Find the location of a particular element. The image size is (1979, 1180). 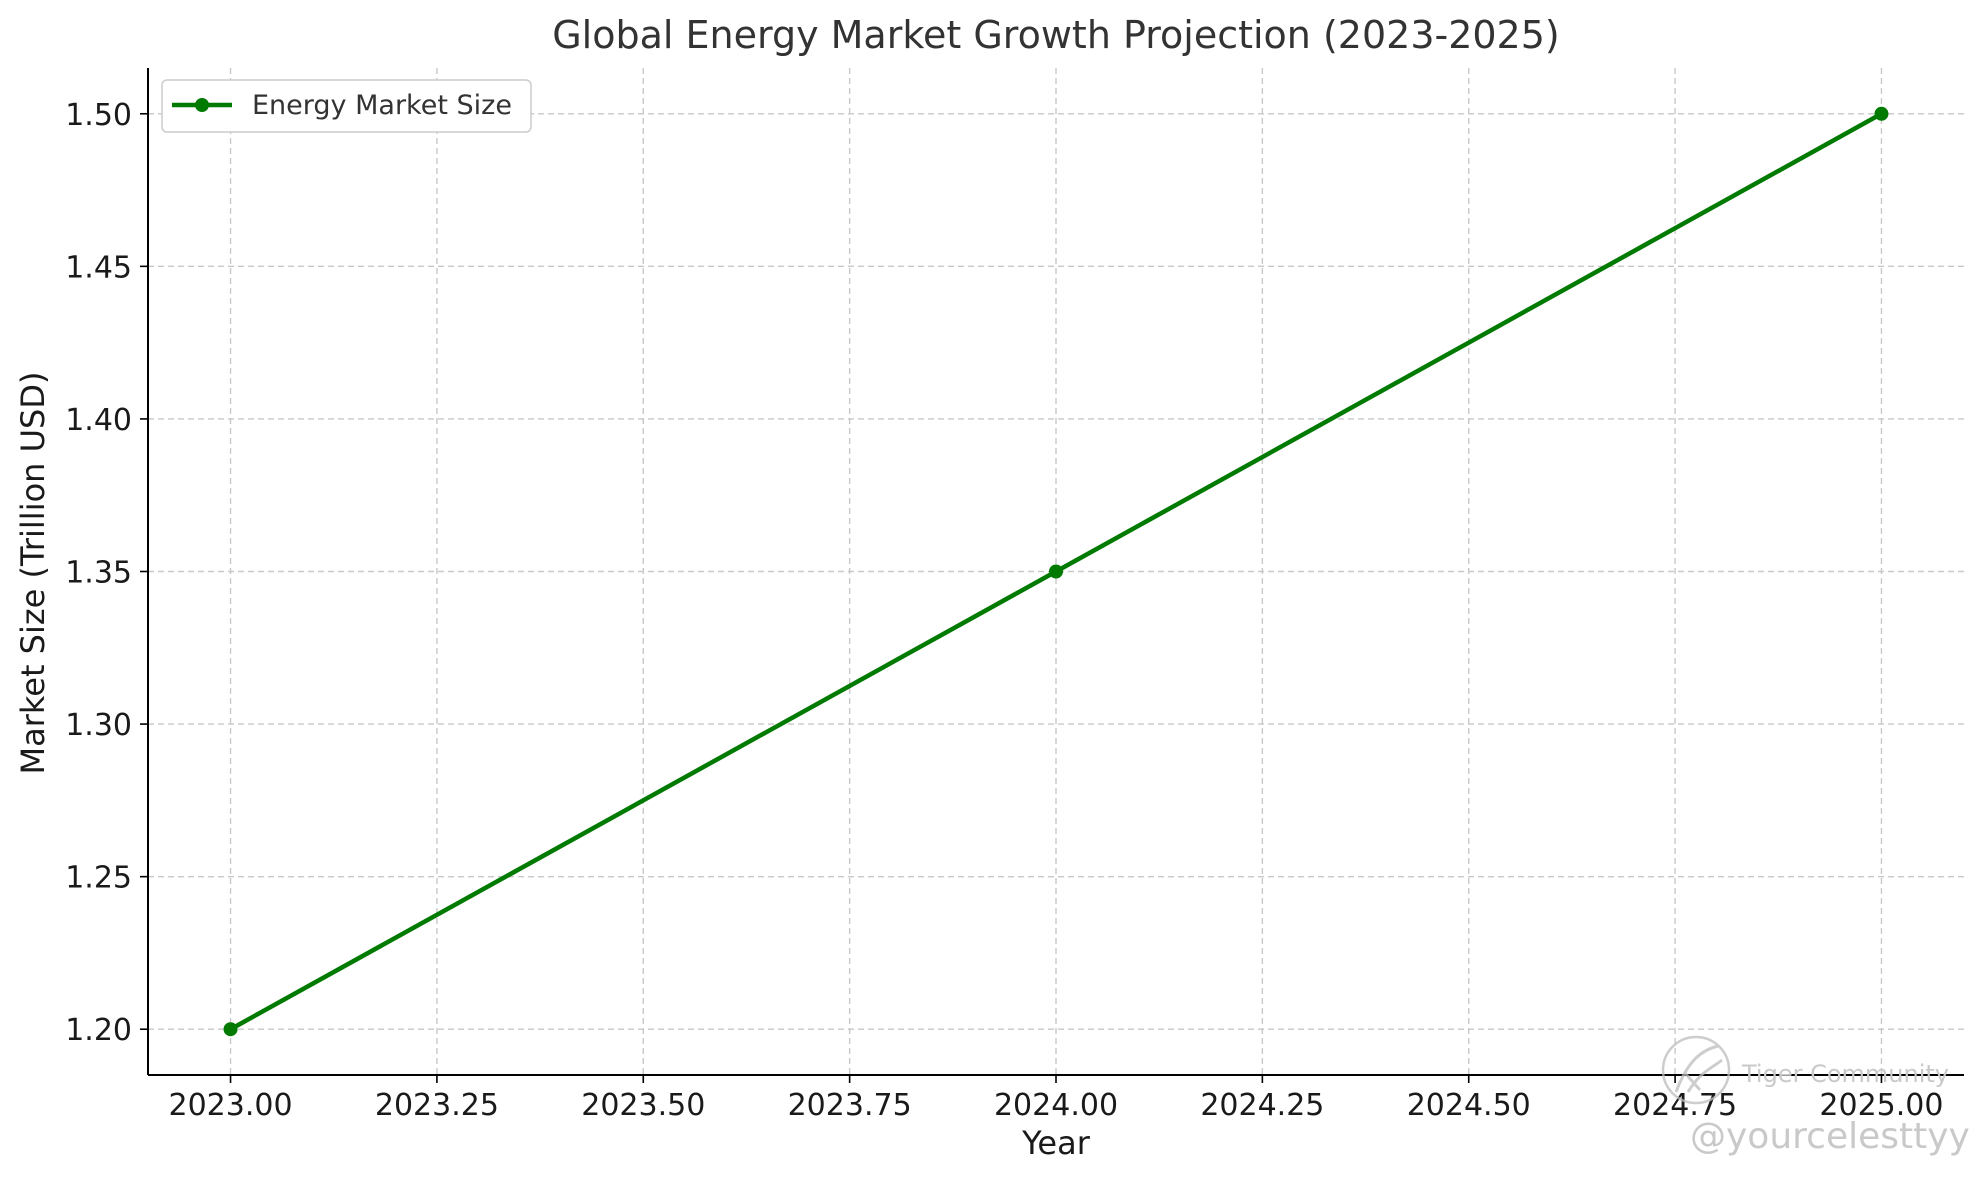

x-tick-label: 2024.75 is located at coordinates (1675, 1105).